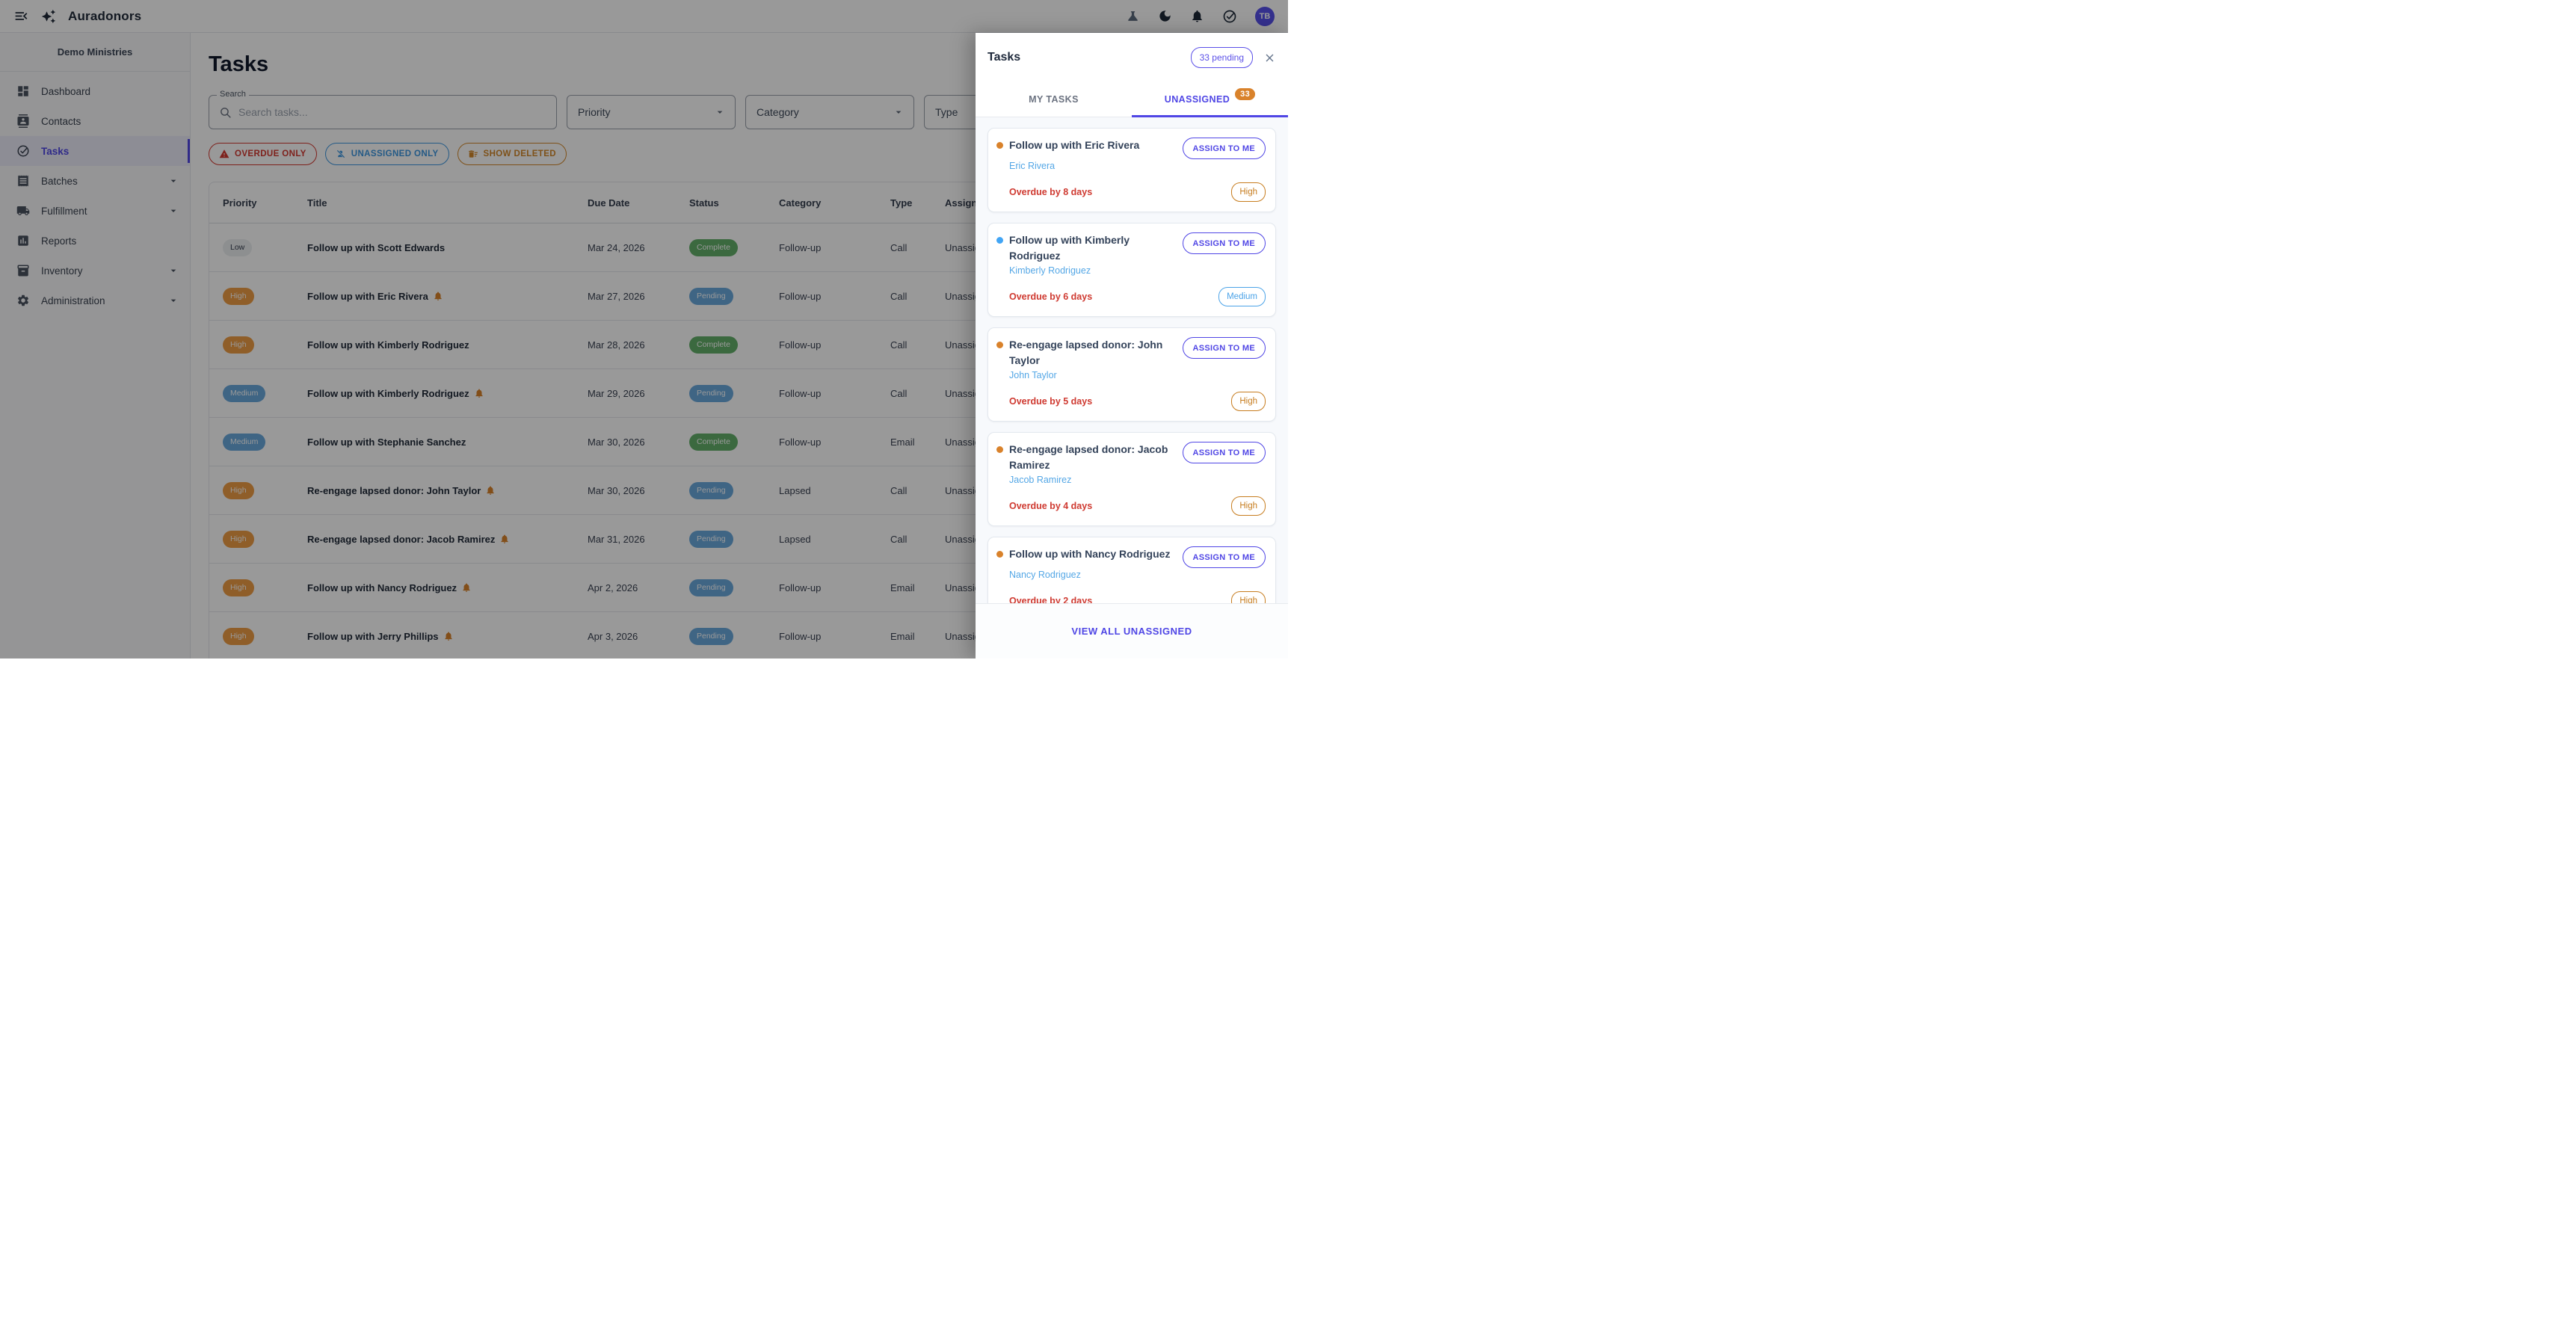 This screenshot has height=1317, width=2576. I want to click on organization-name: Demo Ministries, so click(95, 52).